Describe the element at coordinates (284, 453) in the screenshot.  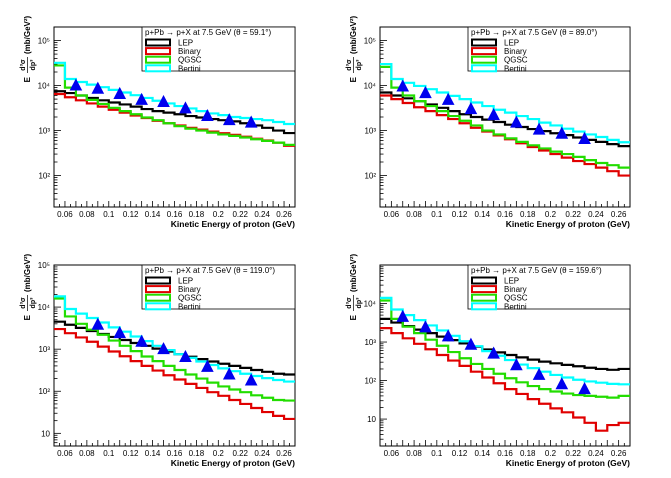
I see `x-tick-label: 0.26` at that location.